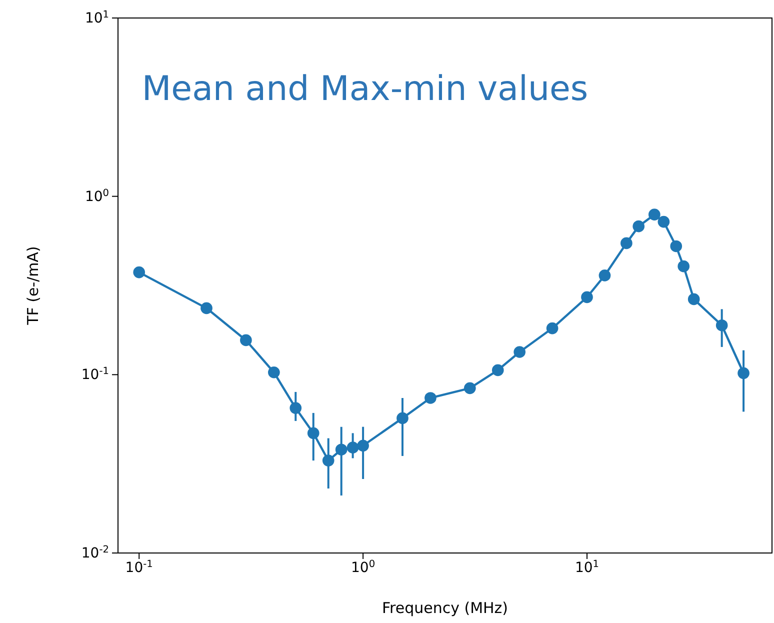 The height and width of the screenshot is (623, 774). Describe the element at coordinates (95, 553) in the screenshot. I see `y-tick-label: 10$^{-2}$` at that location.